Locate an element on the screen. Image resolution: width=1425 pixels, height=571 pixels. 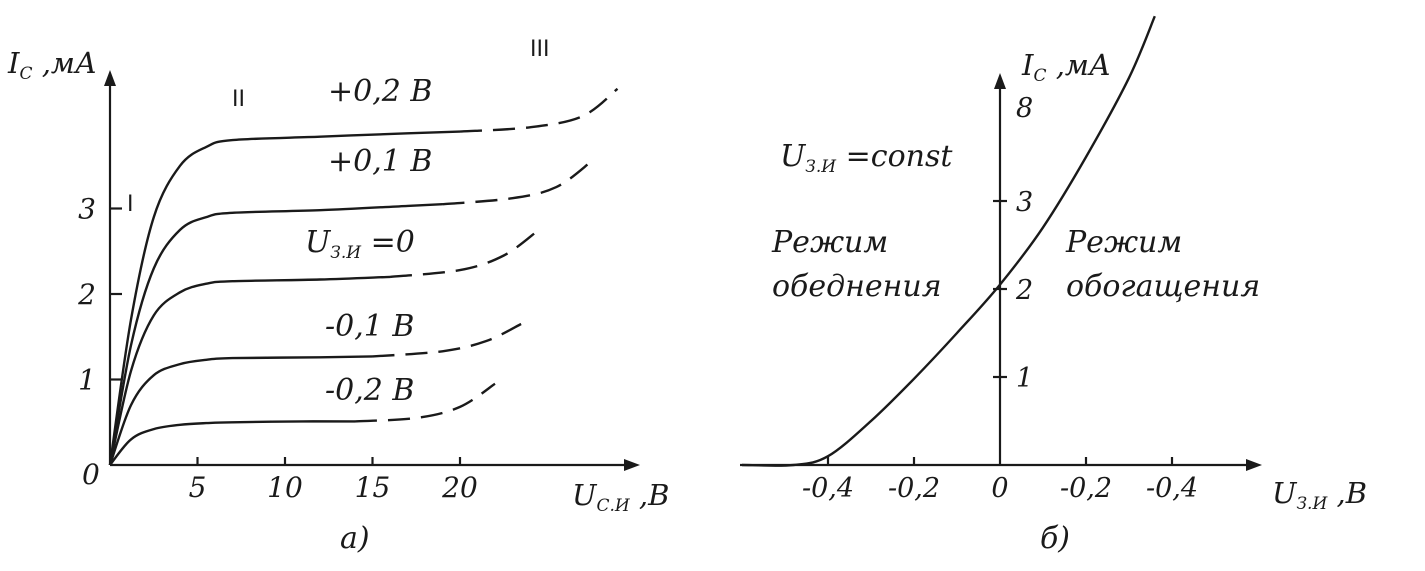
panel-a-y-tick-label: 1 is located at coordinates (87, 380).